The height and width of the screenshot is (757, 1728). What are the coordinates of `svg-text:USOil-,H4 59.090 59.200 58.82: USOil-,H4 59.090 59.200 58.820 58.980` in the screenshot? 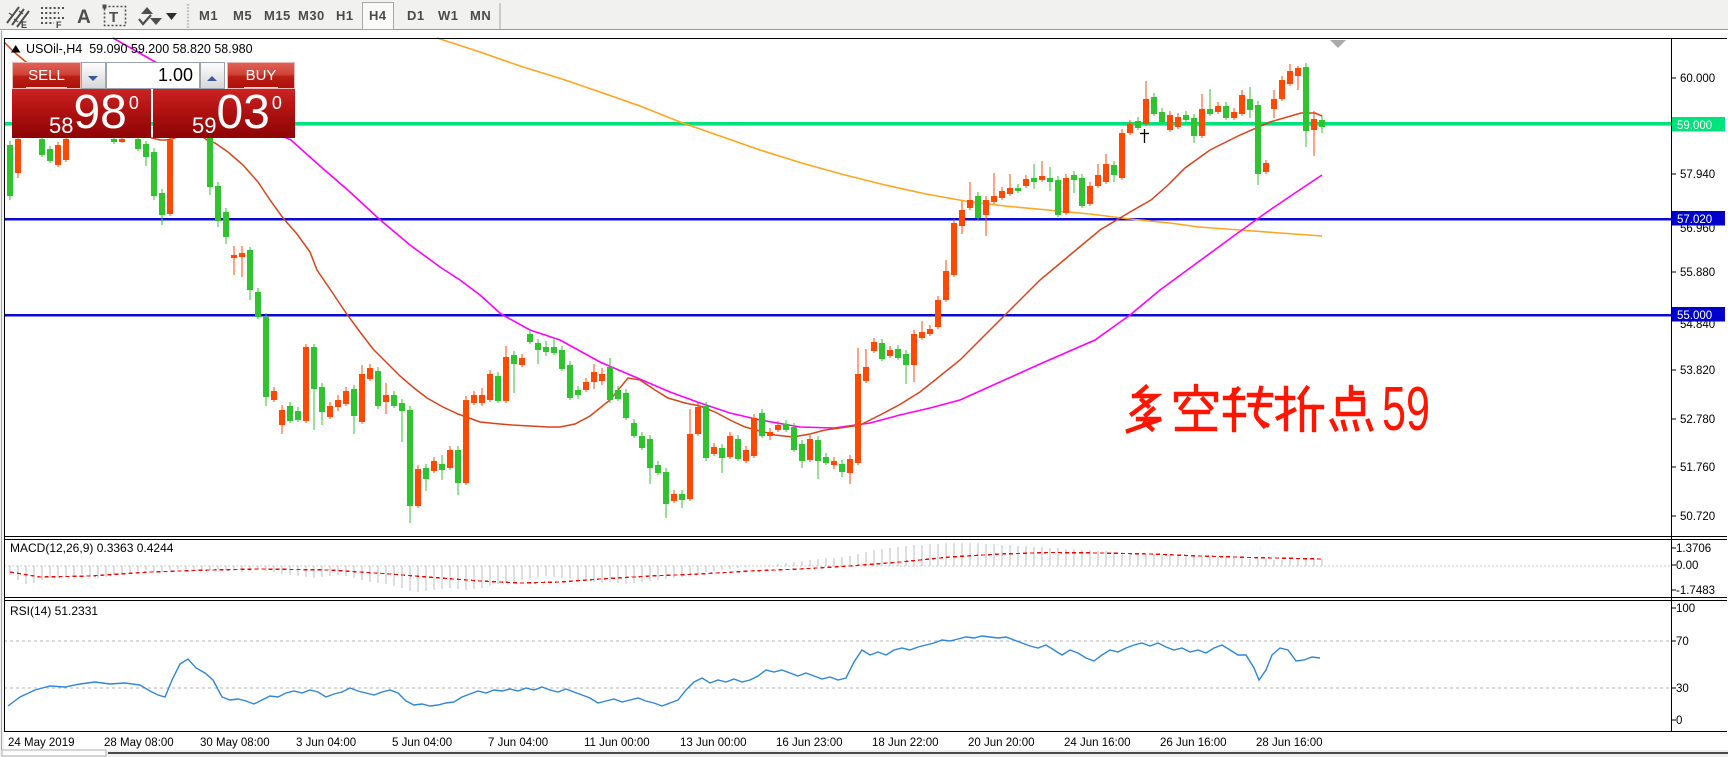 It's located at (139, 49).